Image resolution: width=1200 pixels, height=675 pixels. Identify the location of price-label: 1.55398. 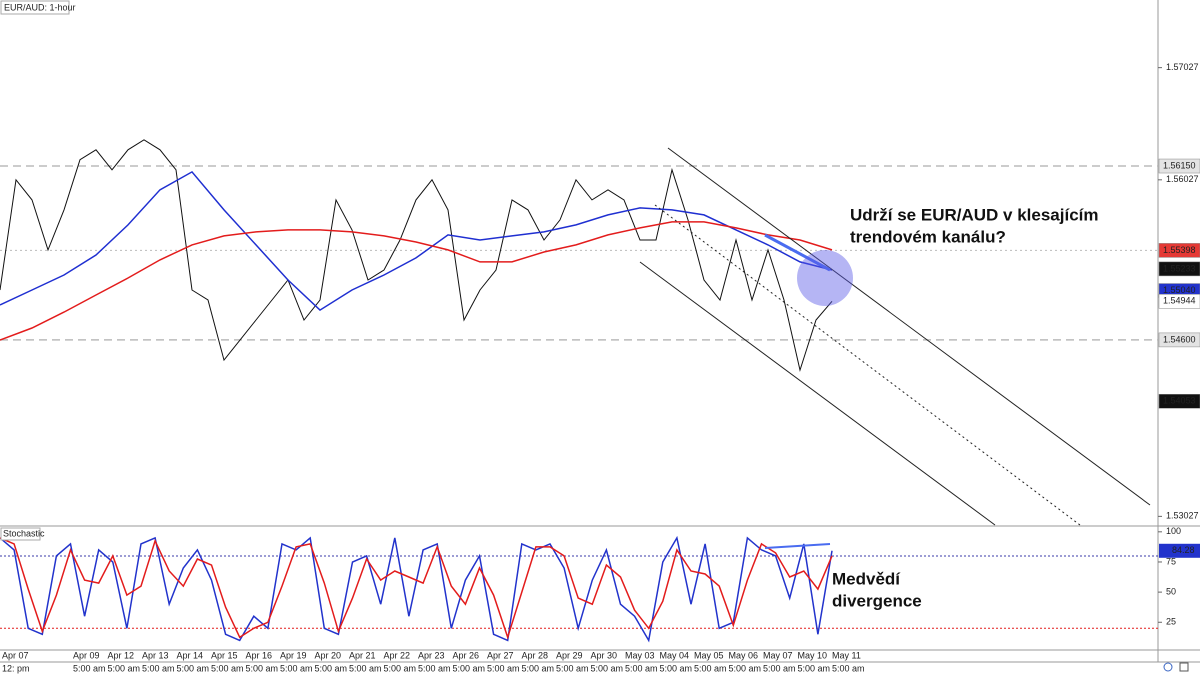
(1179, 250).